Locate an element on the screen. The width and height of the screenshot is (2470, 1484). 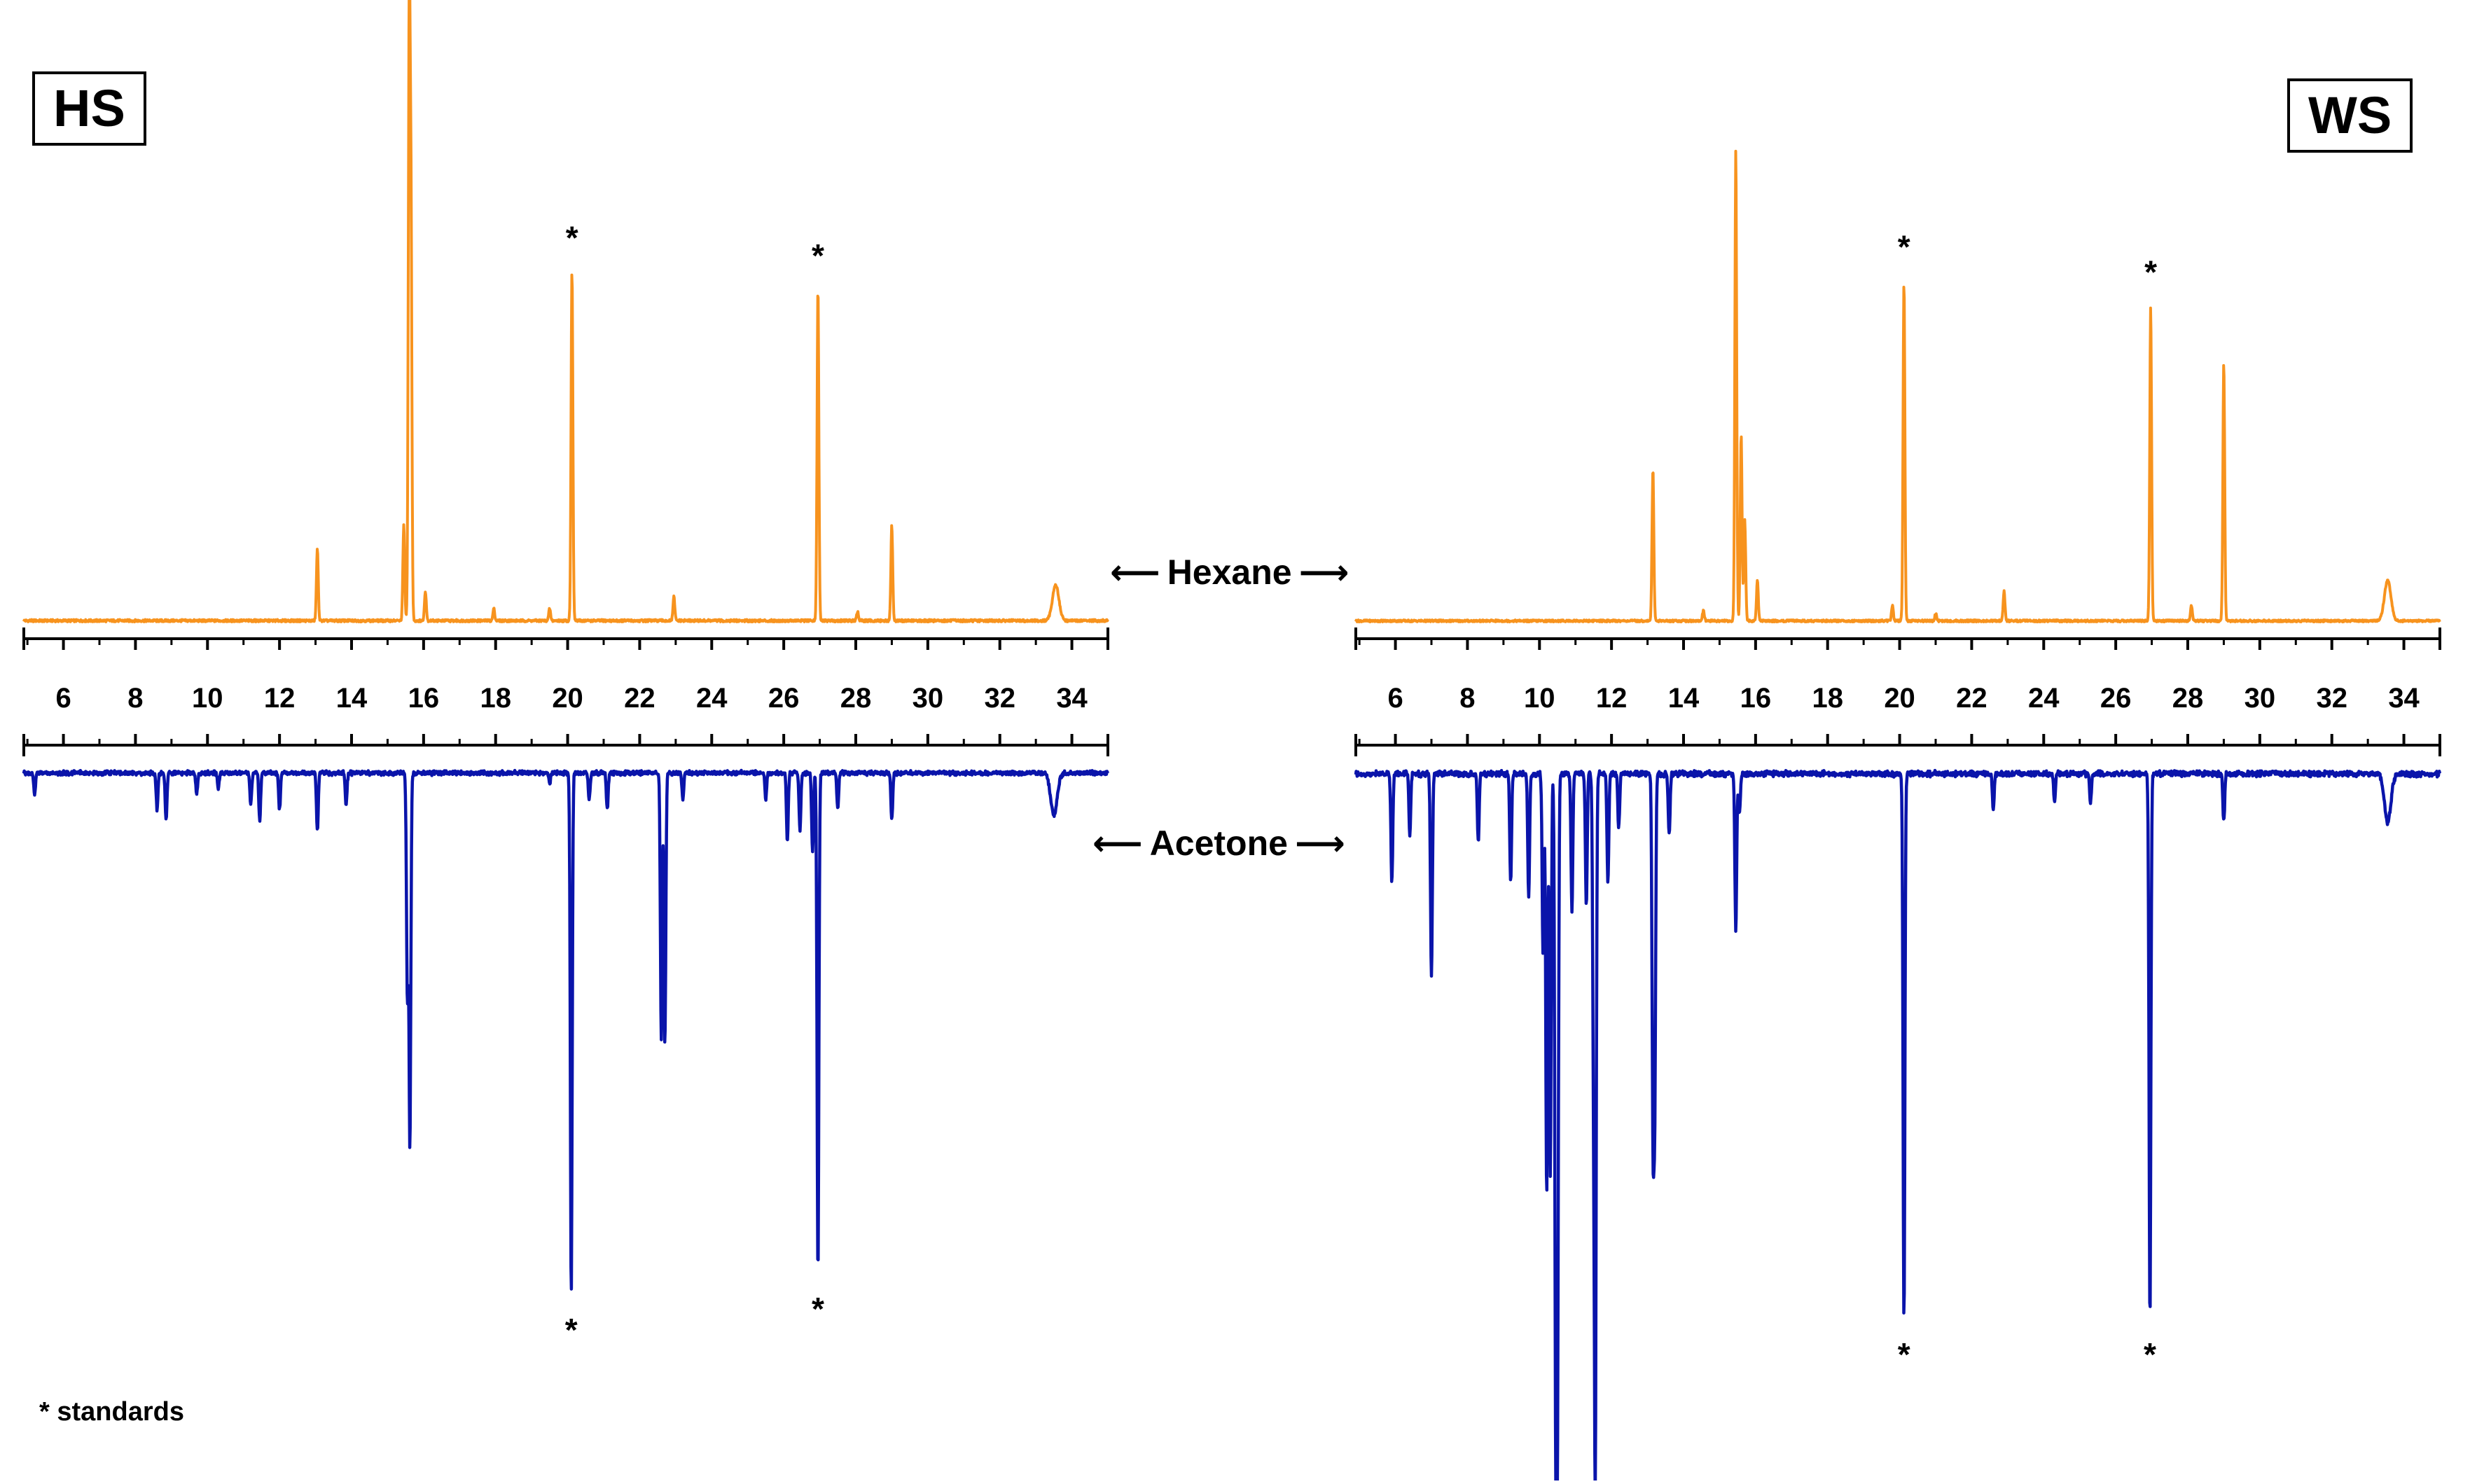
hexane-label-text: Hexane is located at coordinates (1229, 572).